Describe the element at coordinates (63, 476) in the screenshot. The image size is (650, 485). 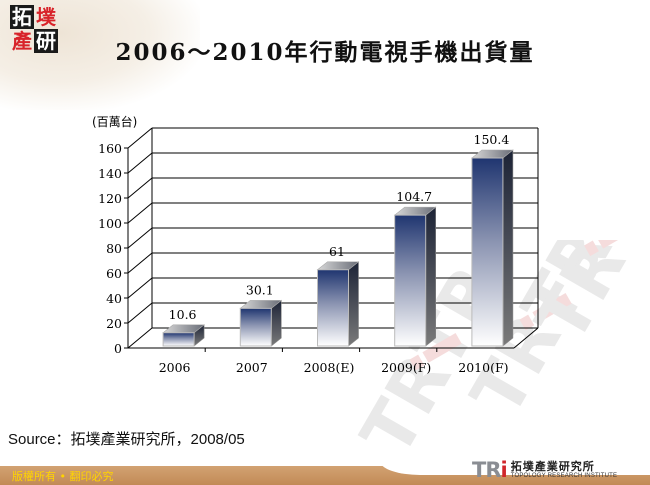
I see `copyright-text: 版權所有 • 翻印必究` at that location.